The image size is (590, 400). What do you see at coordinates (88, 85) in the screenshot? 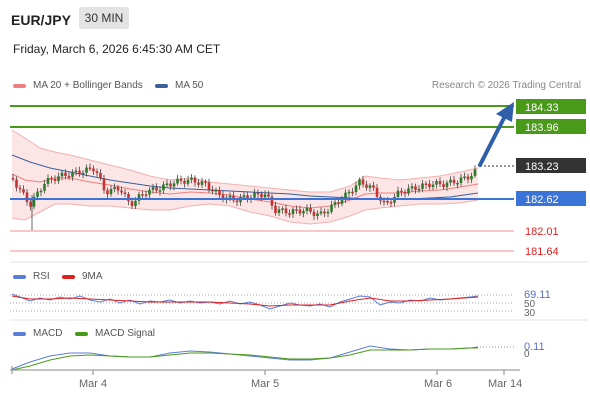
I see `legend-label-ma20: MA 20 + Bollinger Bands` at bounding box center [88, 85].